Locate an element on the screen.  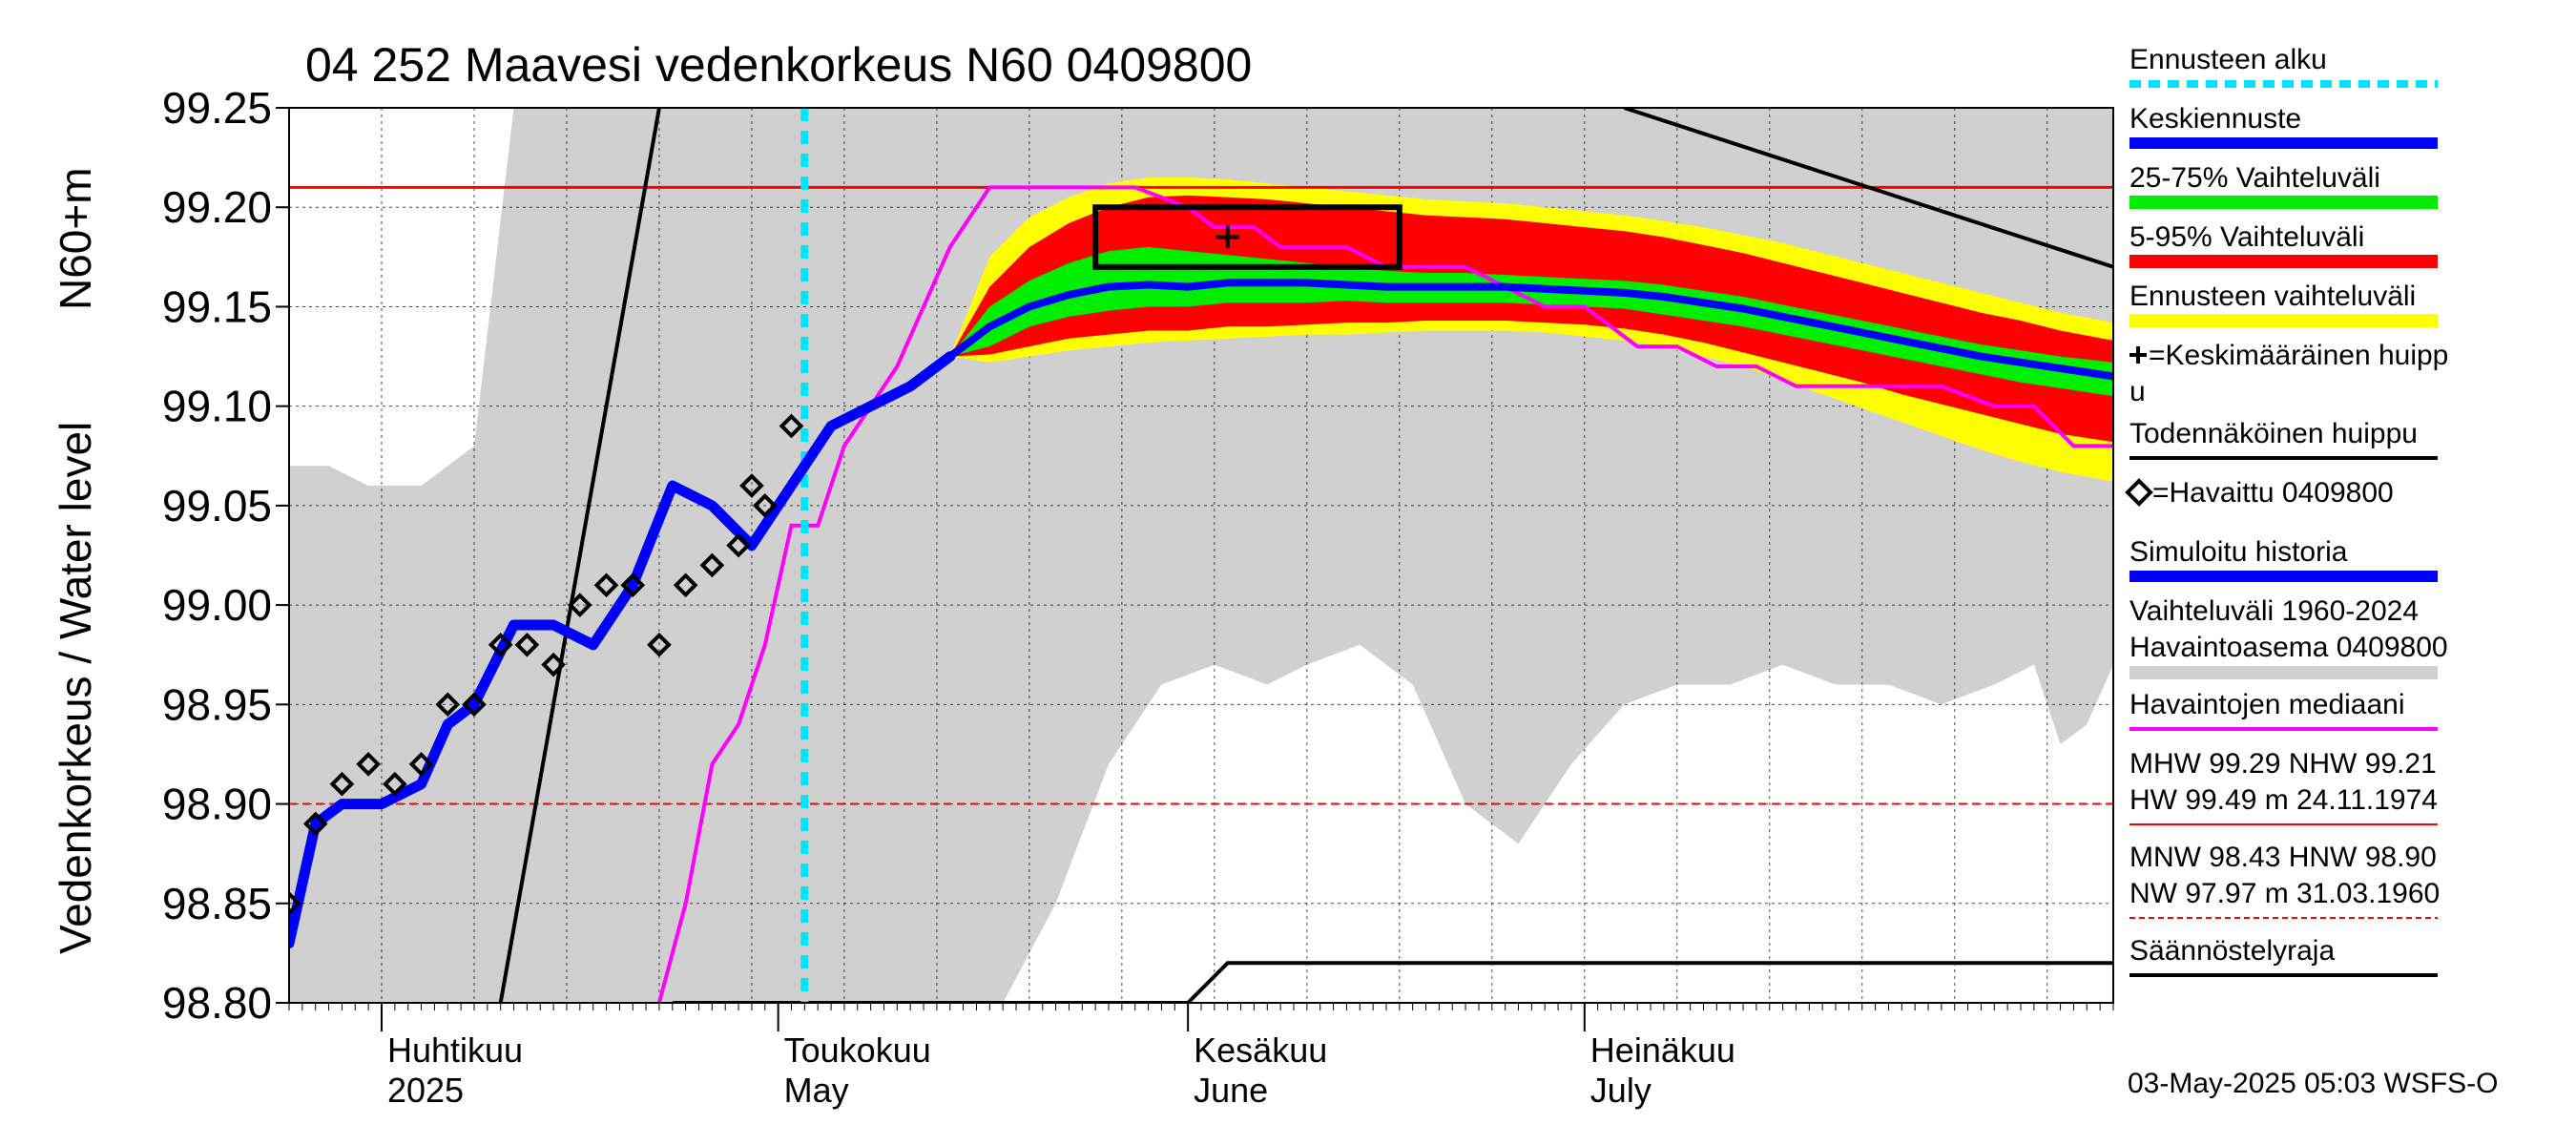
legend-item: MNW 98.43 HNW 98.90 NW 97.97 m 31.03.1960 is located at coordinates (2284, 881).